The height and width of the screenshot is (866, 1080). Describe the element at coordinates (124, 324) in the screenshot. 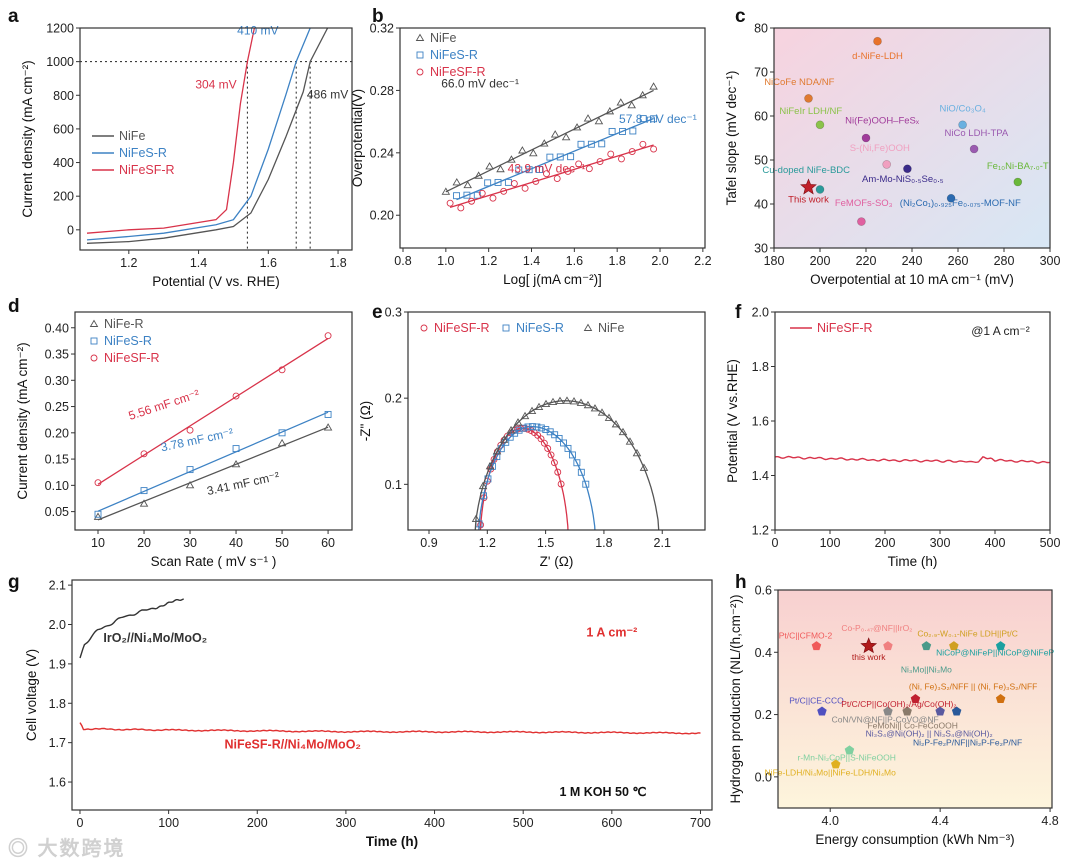

I see `legend-label: NiFe-R` at that location.